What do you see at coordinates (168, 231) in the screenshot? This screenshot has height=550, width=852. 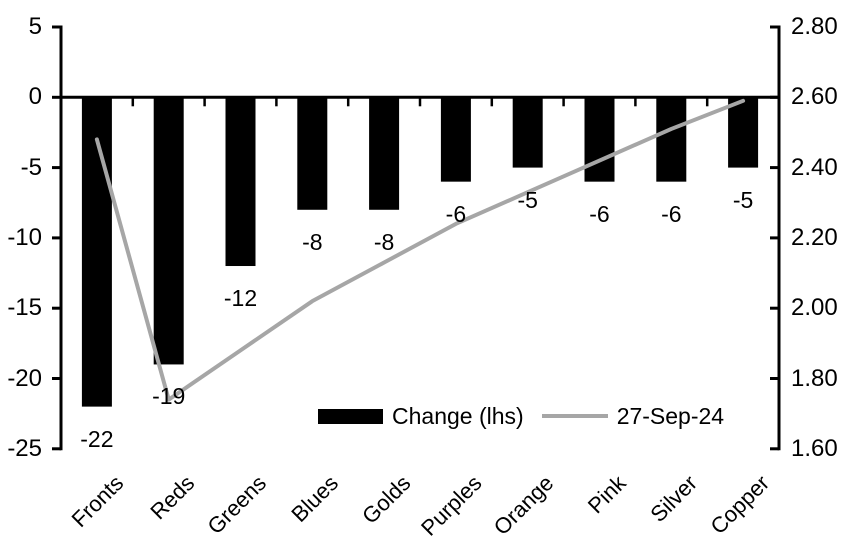 I see `bar-reds` at bounding box center [168, 231].